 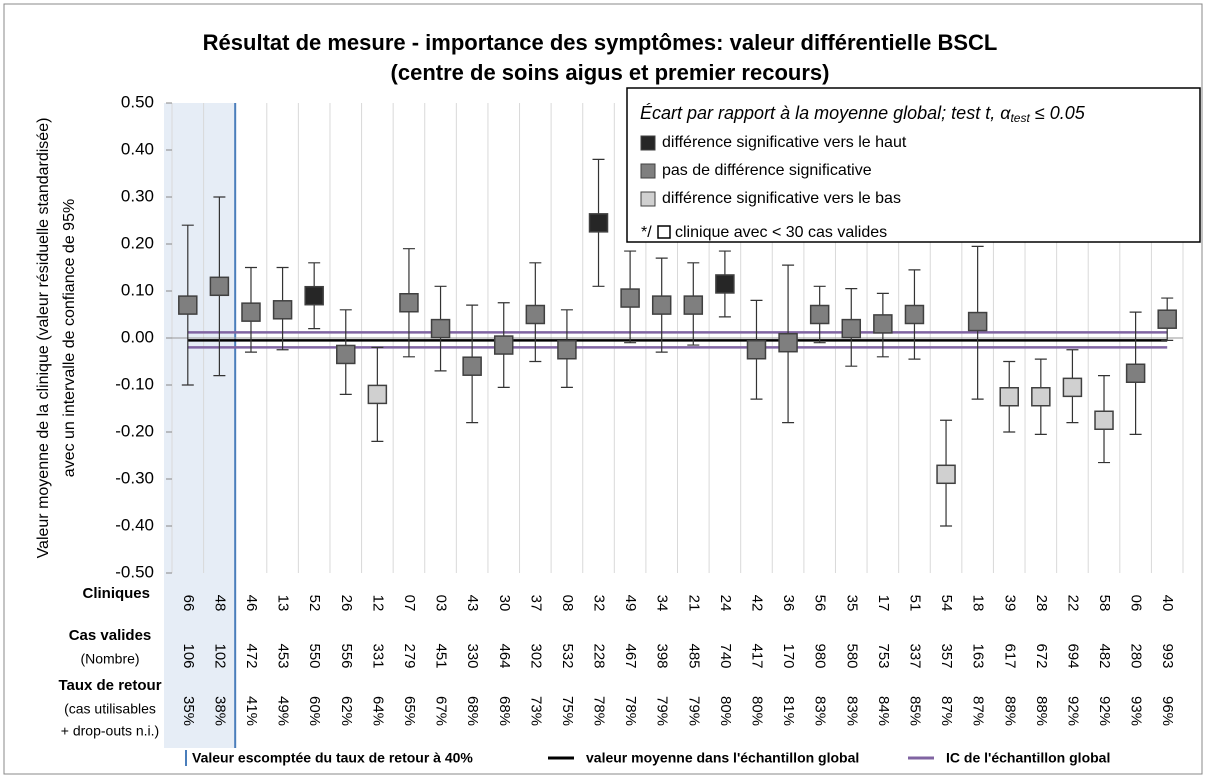 What do you see at coordinates (504, 603) in the screenshot?
I see `clinic-label: 30` at bounding box center [504, 603].